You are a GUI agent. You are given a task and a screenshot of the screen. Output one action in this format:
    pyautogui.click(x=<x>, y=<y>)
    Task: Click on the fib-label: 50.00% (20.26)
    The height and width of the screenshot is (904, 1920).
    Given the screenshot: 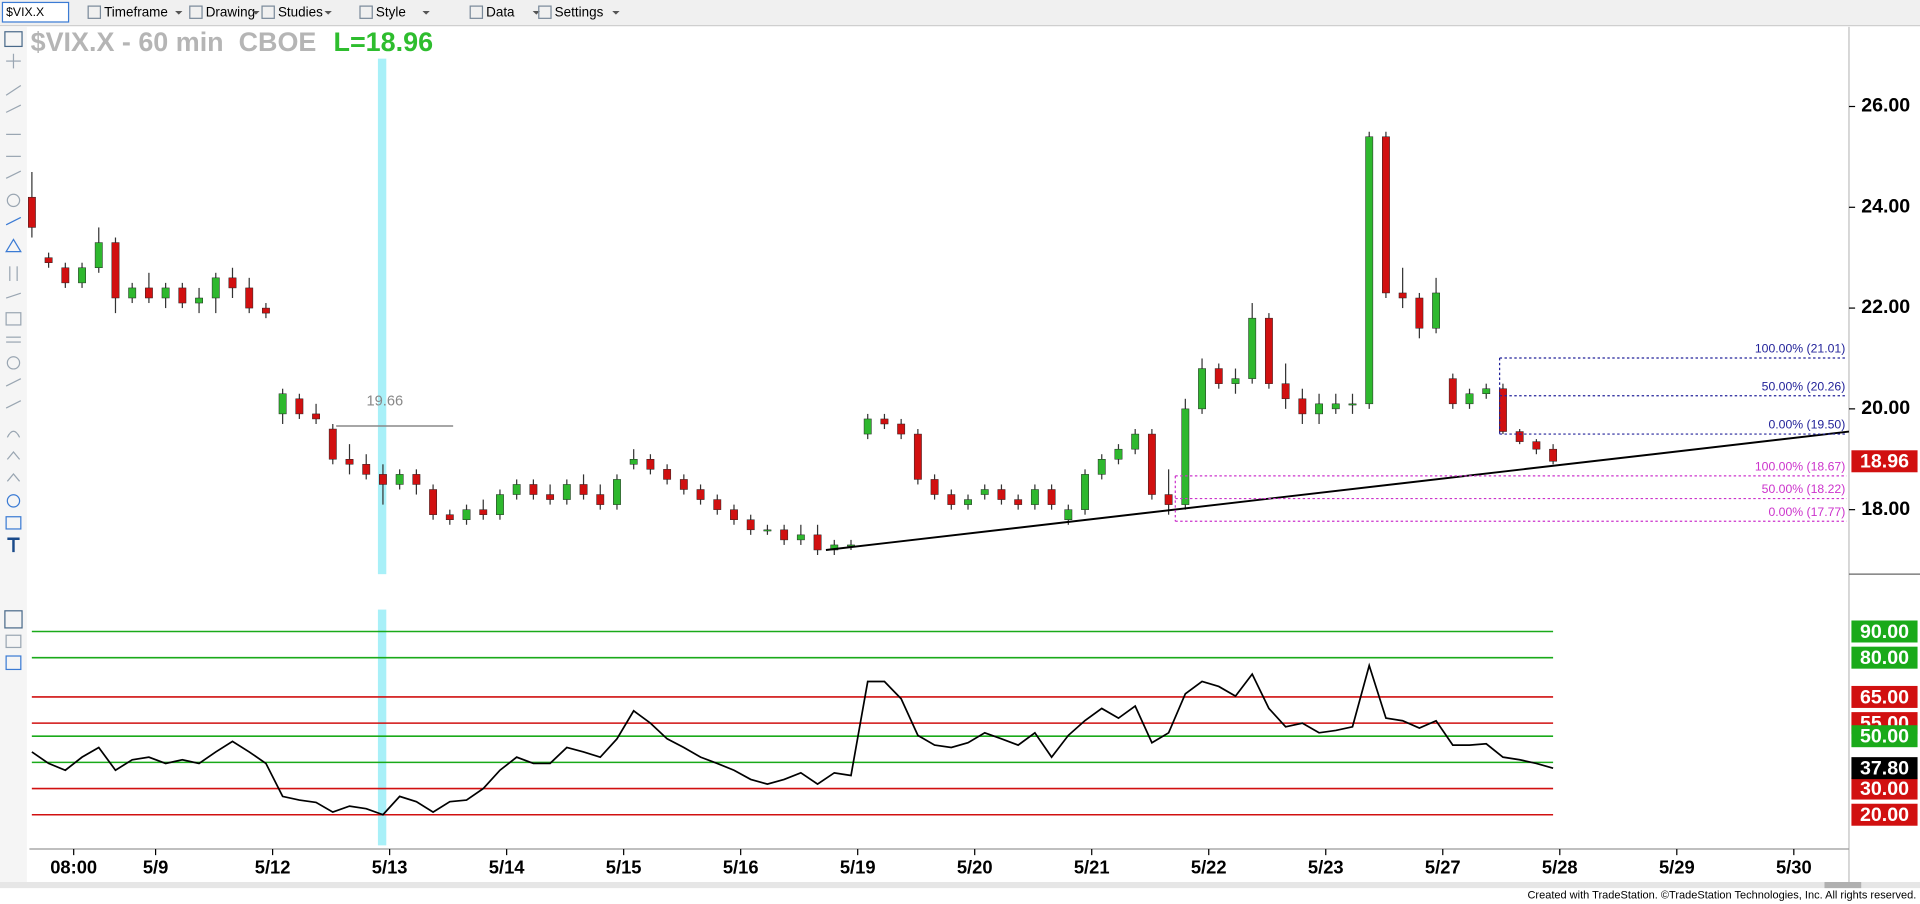 What is the action you would take?
    pyautogui.click(x=1804, y=386)
    